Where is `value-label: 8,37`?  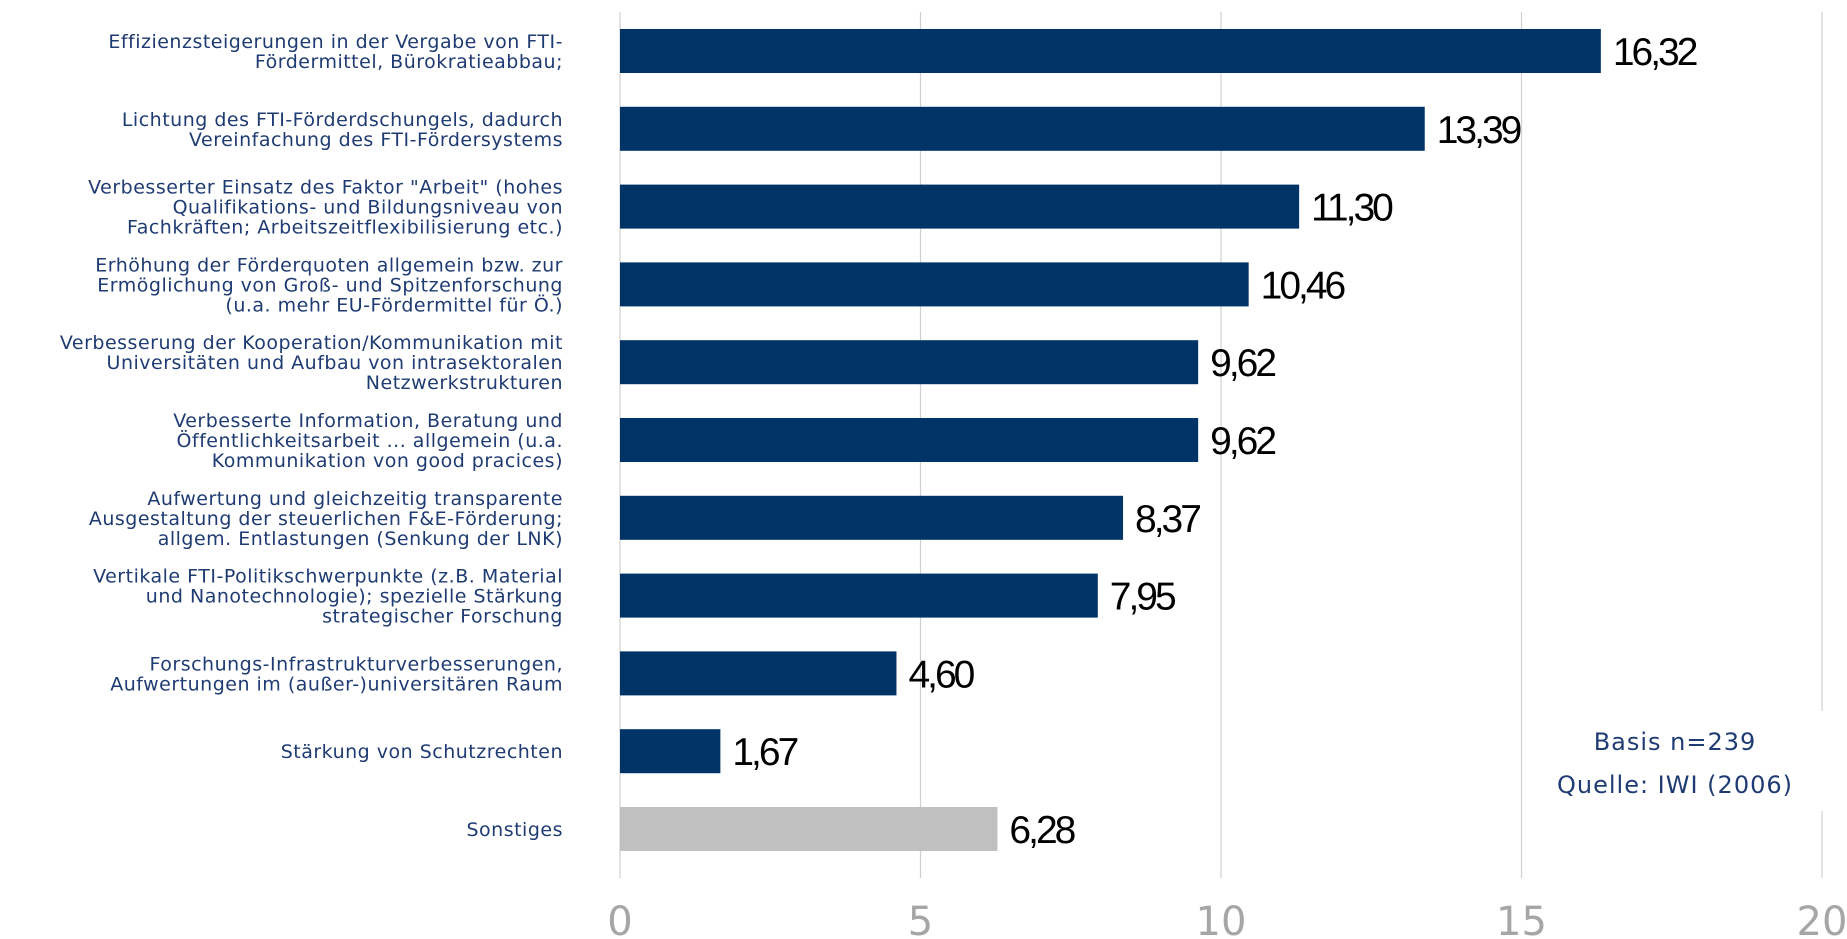 value-label: 8,37 is located at coordinates (1167, 519).